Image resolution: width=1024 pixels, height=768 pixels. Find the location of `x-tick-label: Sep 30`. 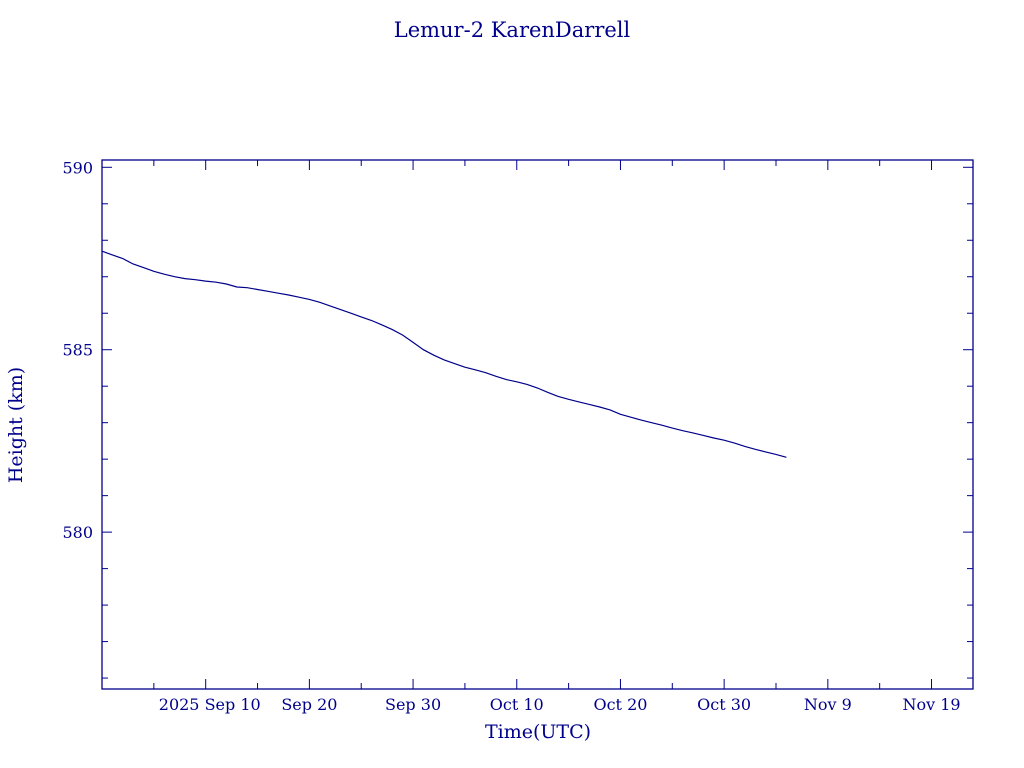

x-tick-label: Sep 30 is located at coordinates (413, 704).